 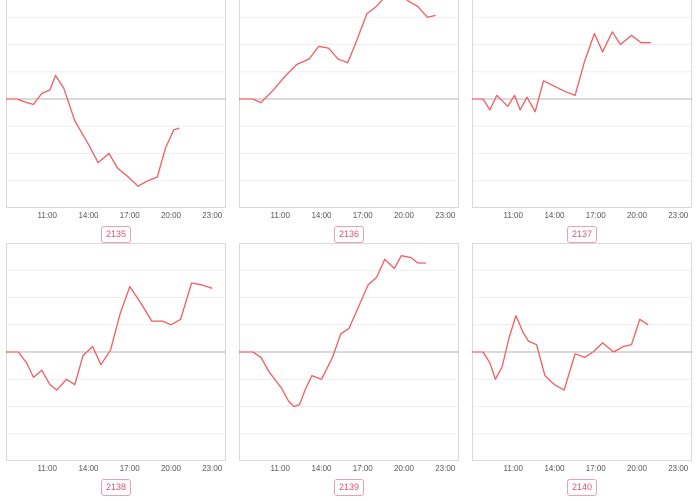 I want to click on chart-label-badge: 2139, so click(x=349, y=487).